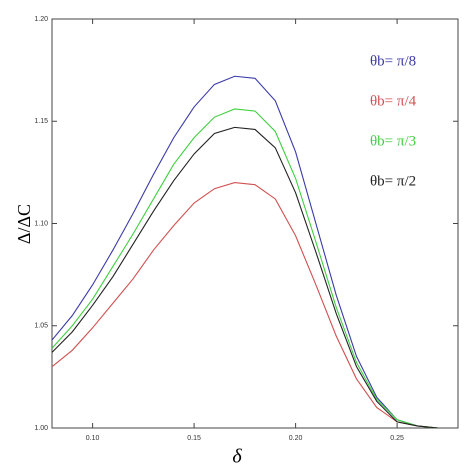  What do you see at coordinates (41, 121) in the screenshot?
I see `y-tick-label: 1.15` at bounding box center [41, 121].